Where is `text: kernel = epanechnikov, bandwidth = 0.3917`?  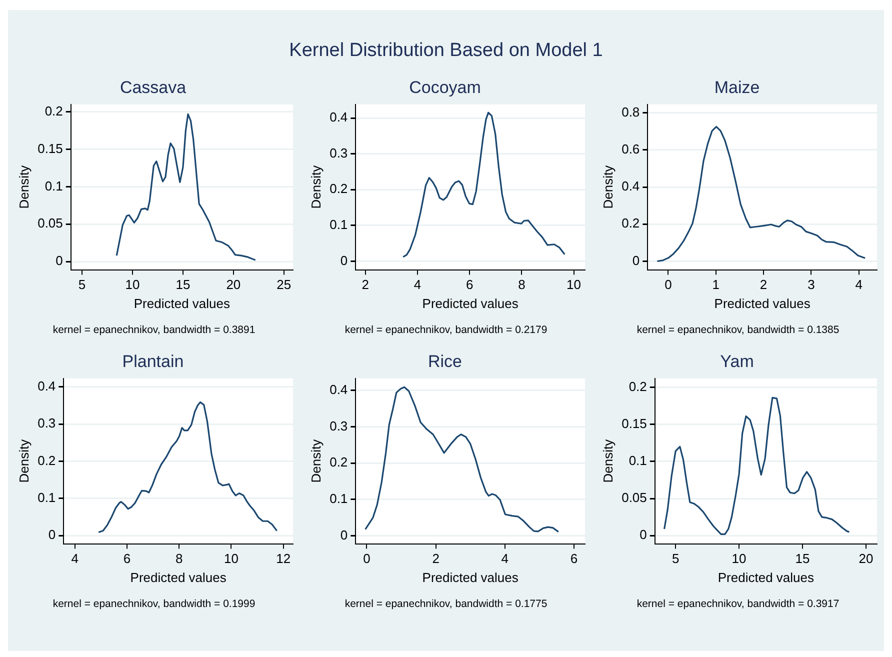
text: kernel = epanechnikov, bandwidth = 0.3917 is located at coordinates (738, 604).